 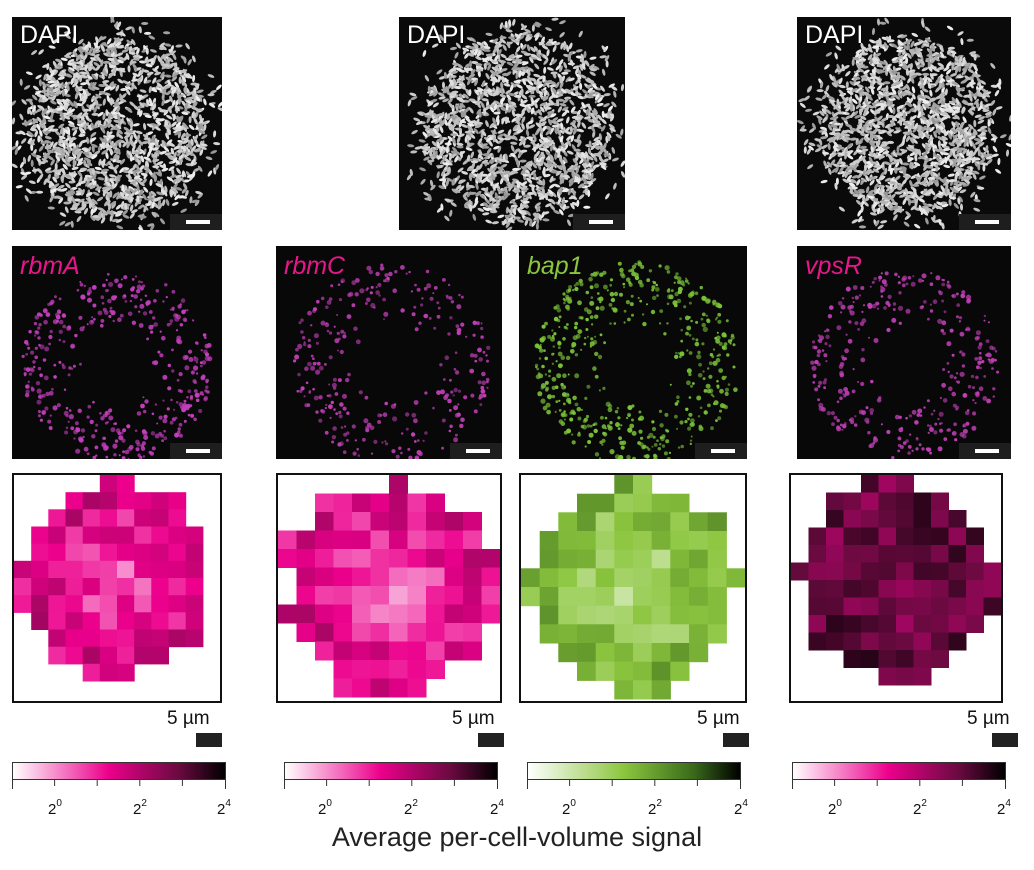 What do you see at coordinates (736, 740) in the screenshot?
I see `scale-block-bap1` at bounding box center [736, 740].